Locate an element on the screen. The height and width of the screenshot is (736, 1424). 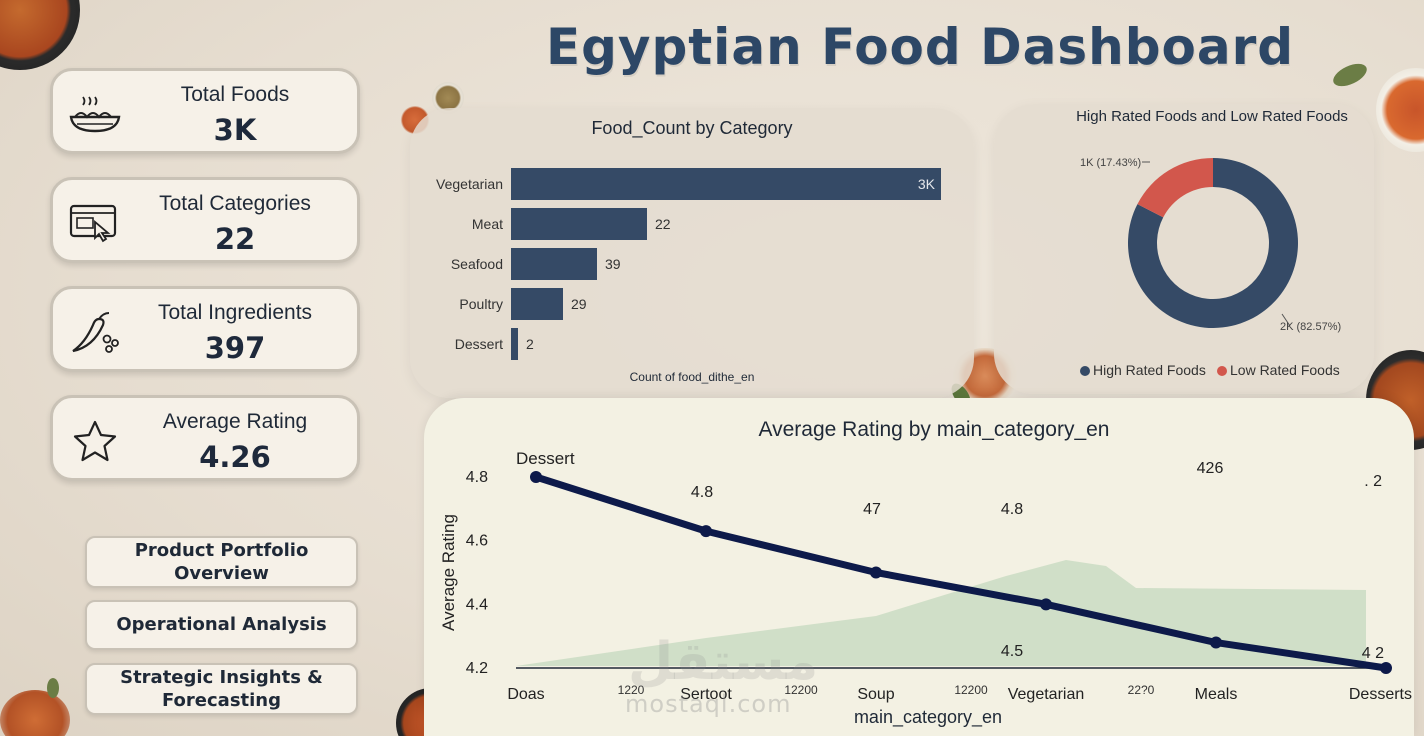
bar-data-label: 29 is located at coordinates (579, 304).